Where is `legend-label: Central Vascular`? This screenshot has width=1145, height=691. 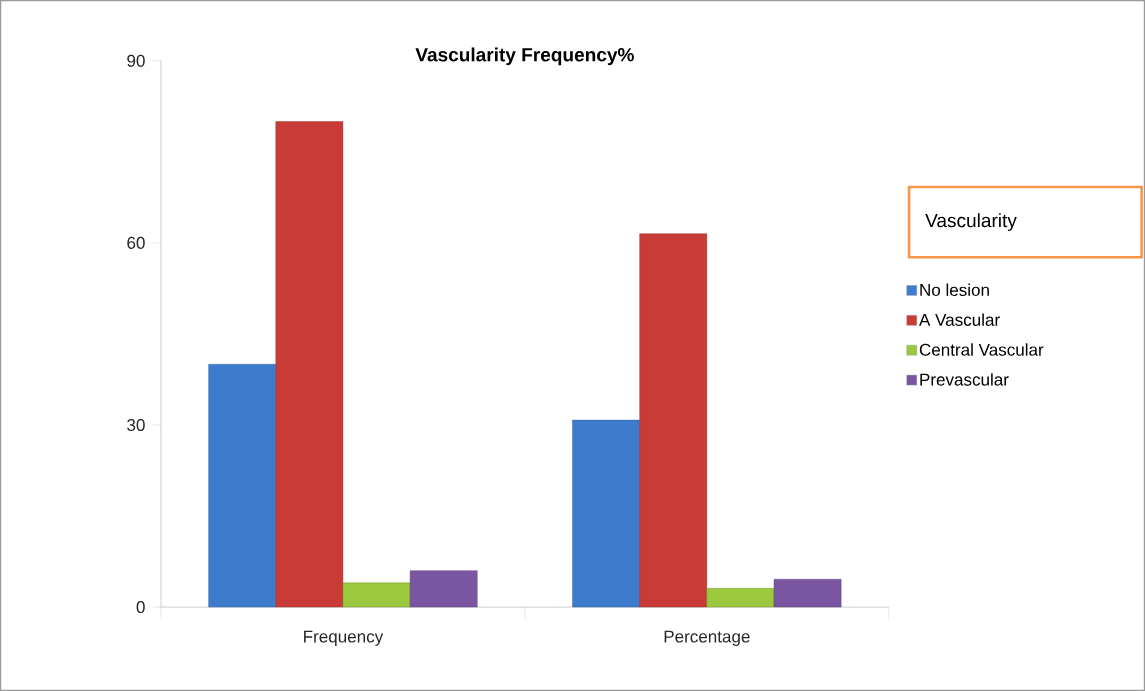 legend-label: Central Vascular is located at coordinates (981, 349).